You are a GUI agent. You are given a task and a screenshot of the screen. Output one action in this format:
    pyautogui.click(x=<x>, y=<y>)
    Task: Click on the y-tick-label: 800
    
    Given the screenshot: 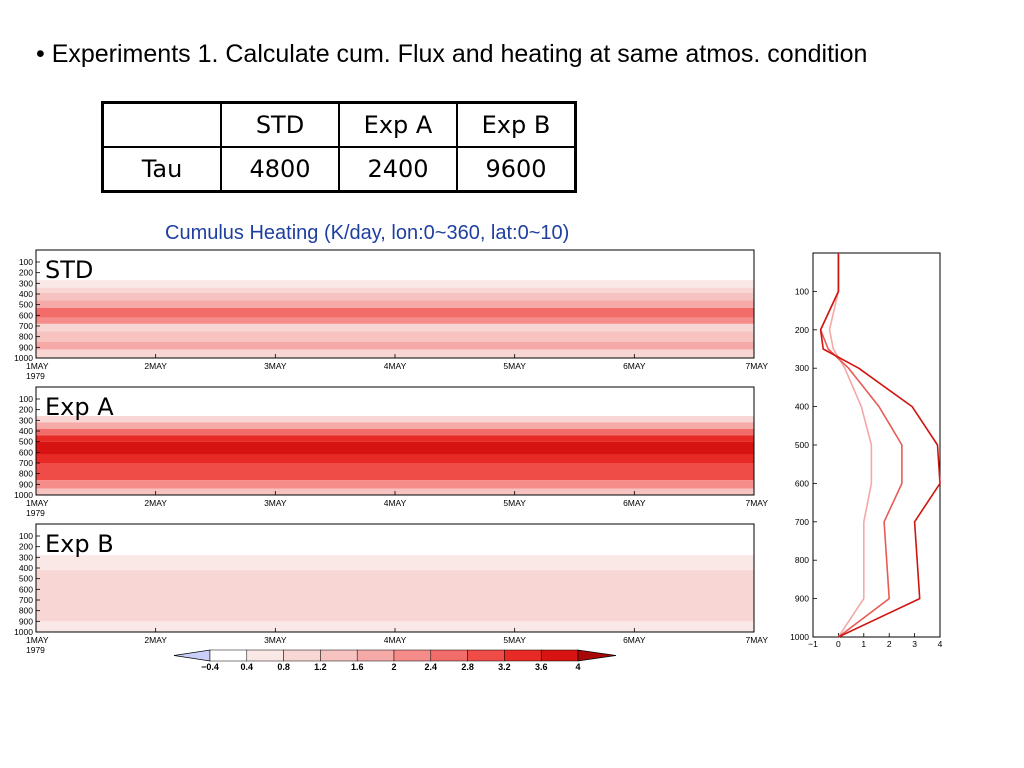 What is the action you would take?
    pyautogui.click(x=26, y=474)
    